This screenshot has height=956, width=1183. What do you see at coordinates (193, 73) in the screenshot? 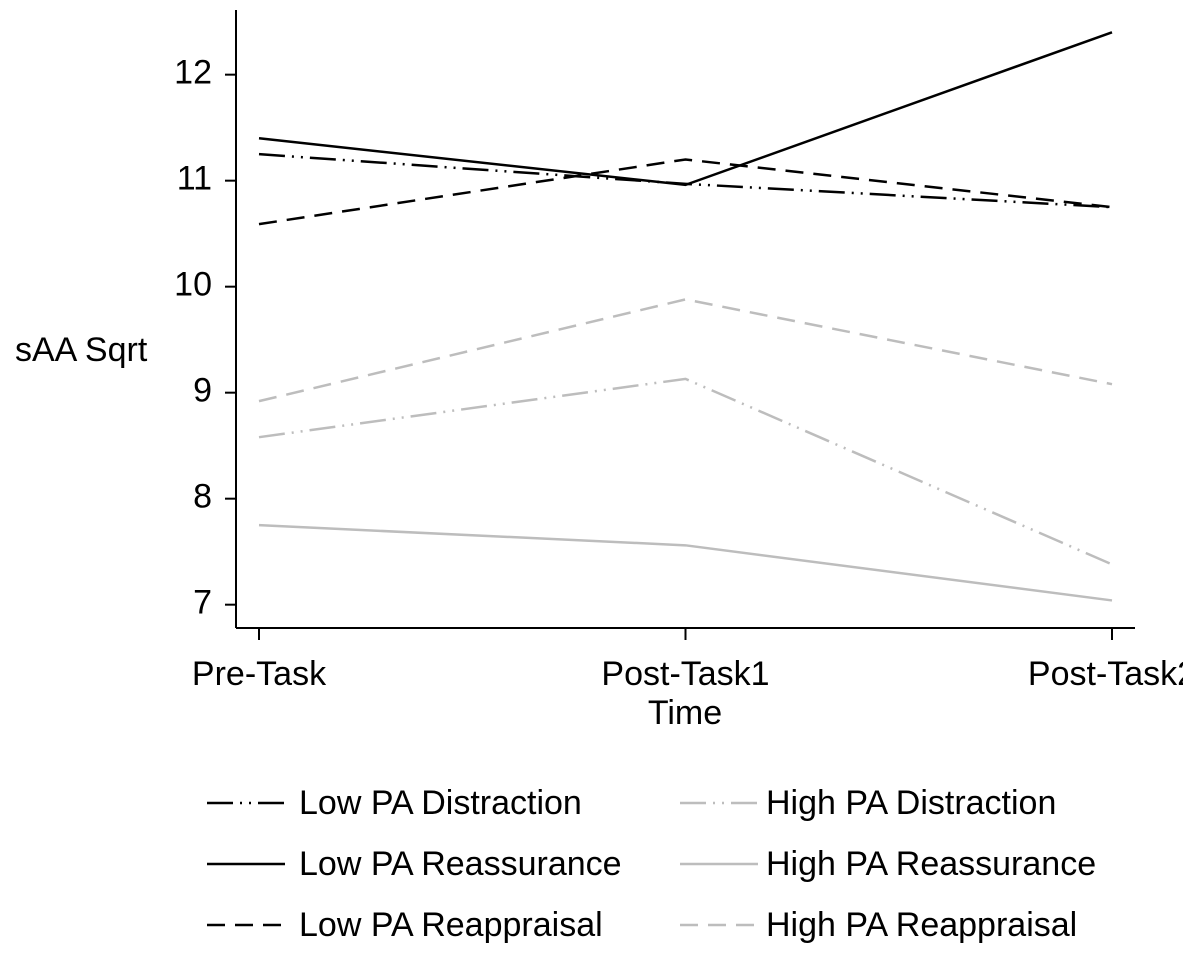
I see `y-tick-label: 12` at bounding box center [193, 73].